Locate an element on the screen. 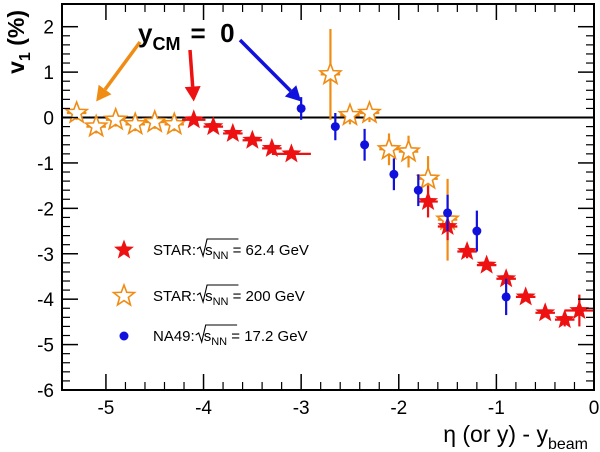 Image resolution: width=600 pixels, height=452 pixels. legend-label-value: = 17.2 GeV is located at coordinates (267, 336).